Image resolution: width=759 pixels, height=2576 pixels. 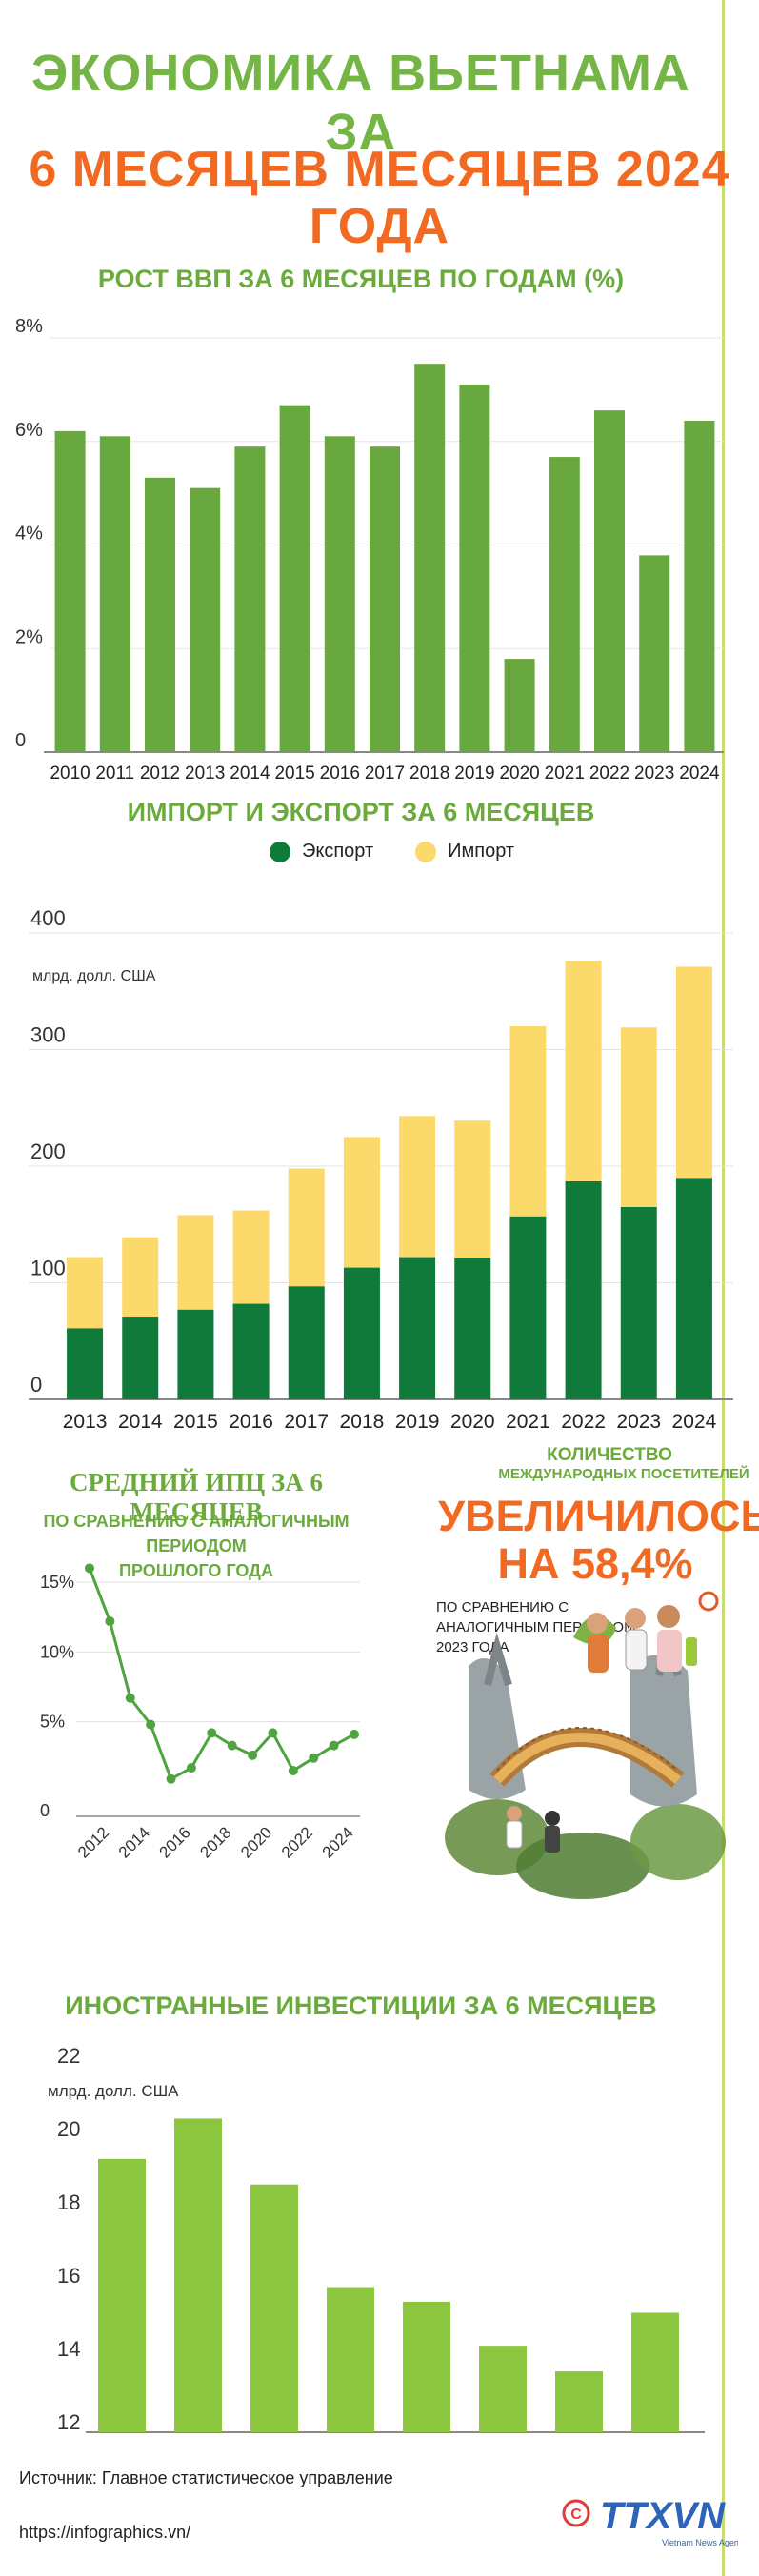 What do you see at coordinates (134, 1842) in the screenshot?
I see `cpi-xtick-label: 2014` at bounding box center [134, 1842].